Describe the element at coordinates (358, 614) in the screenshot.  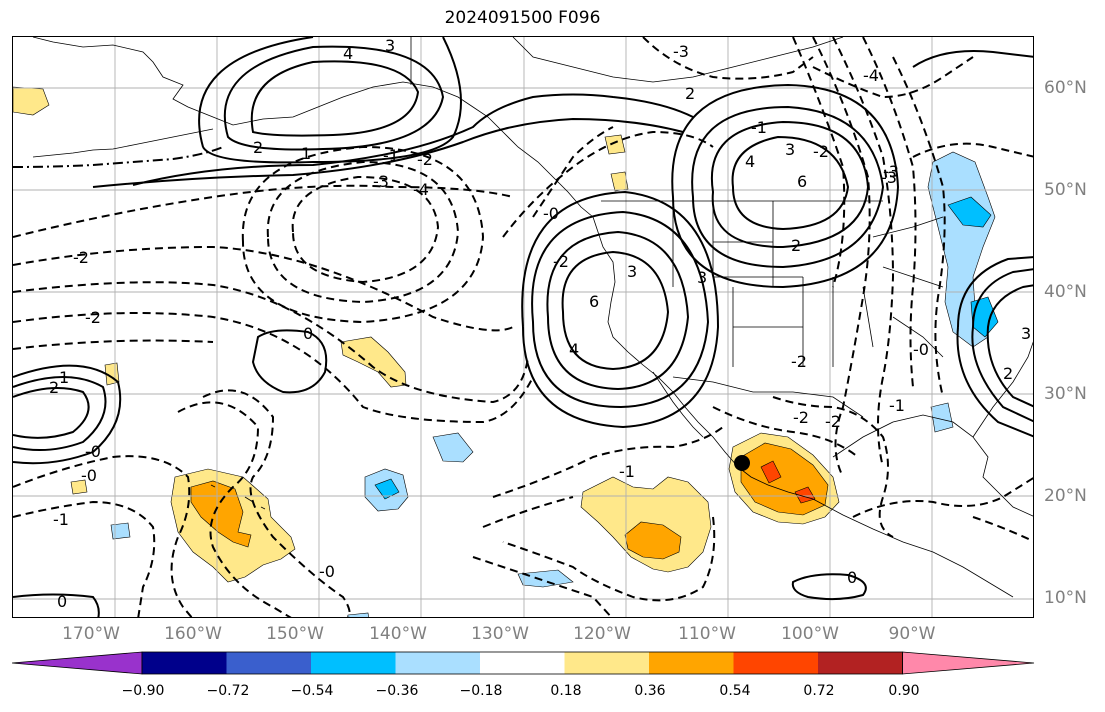
I see `shade-blue-south2` at that location.